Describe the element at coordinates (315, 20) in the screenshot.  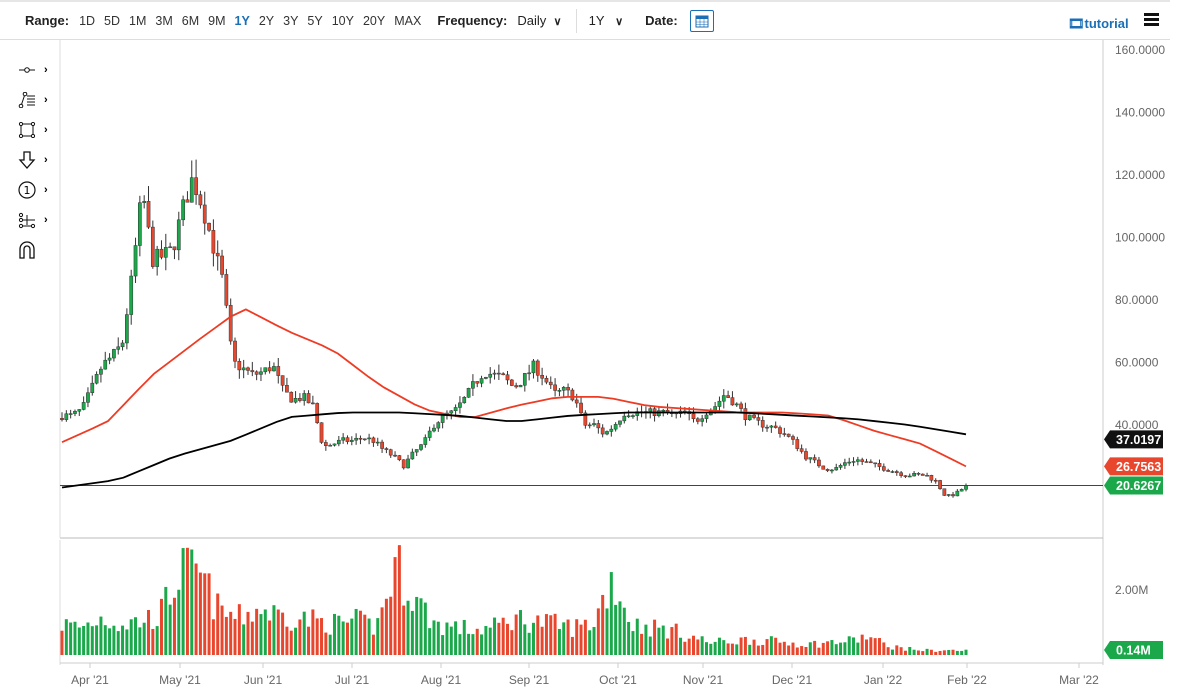
I see `range-5y: 5Y` at that location.